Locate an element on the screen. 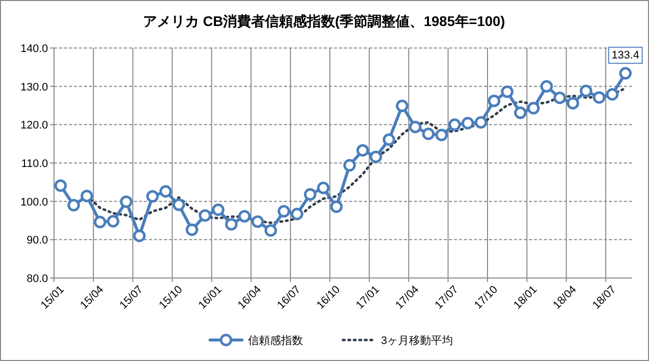  y-tick-label: 110.0 is located at coordinates (34, 164).